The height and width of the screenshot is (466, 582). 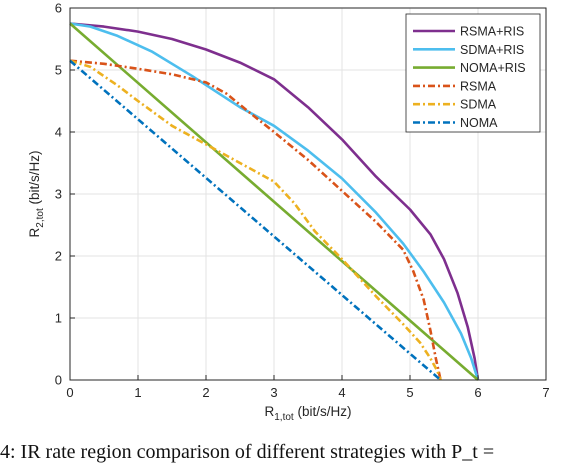 I want to click on legend-label: SDMA+RIS, so click(x=492, y=50).